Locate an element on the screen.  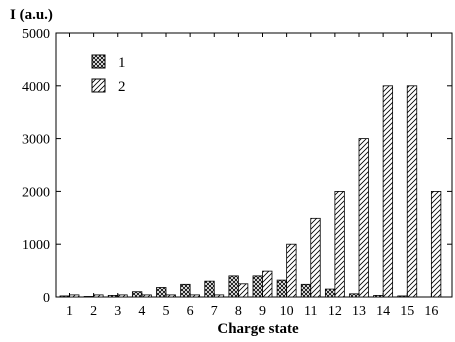
y-axis-title: I (a.u.) is located at coordinates (31, 15).